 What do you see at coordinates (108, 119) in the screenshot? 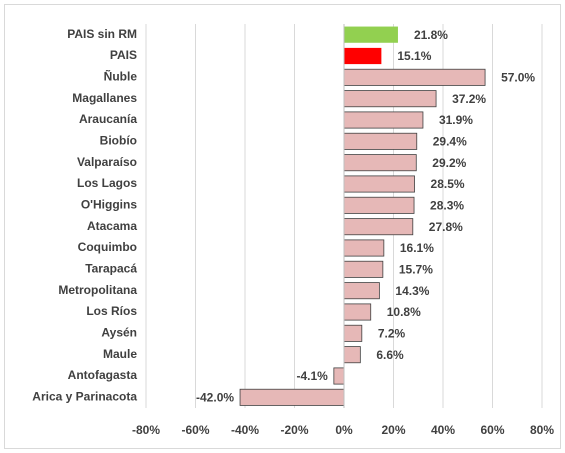
I see `y-tick-label: Araucanía` at bounding box center [108, 119].